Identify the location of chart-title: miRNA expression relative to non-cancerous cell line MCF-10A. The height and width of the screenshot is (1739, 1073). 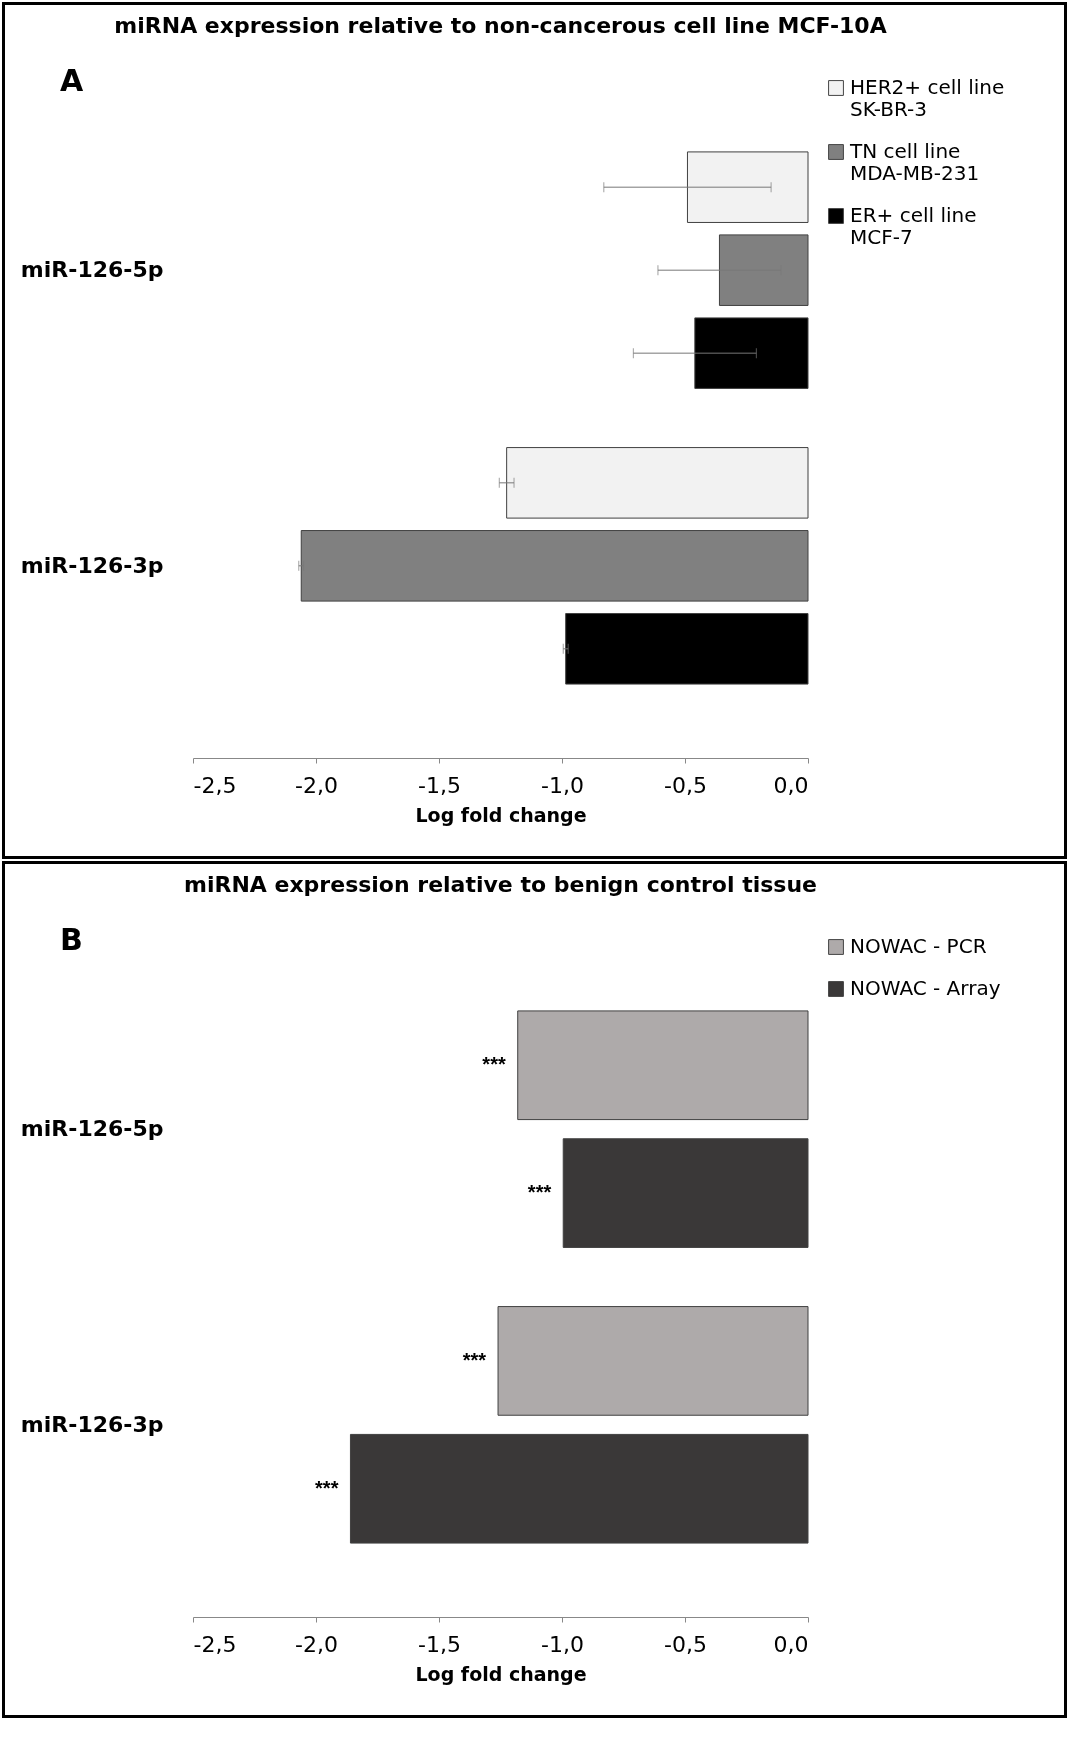
(500, 25).